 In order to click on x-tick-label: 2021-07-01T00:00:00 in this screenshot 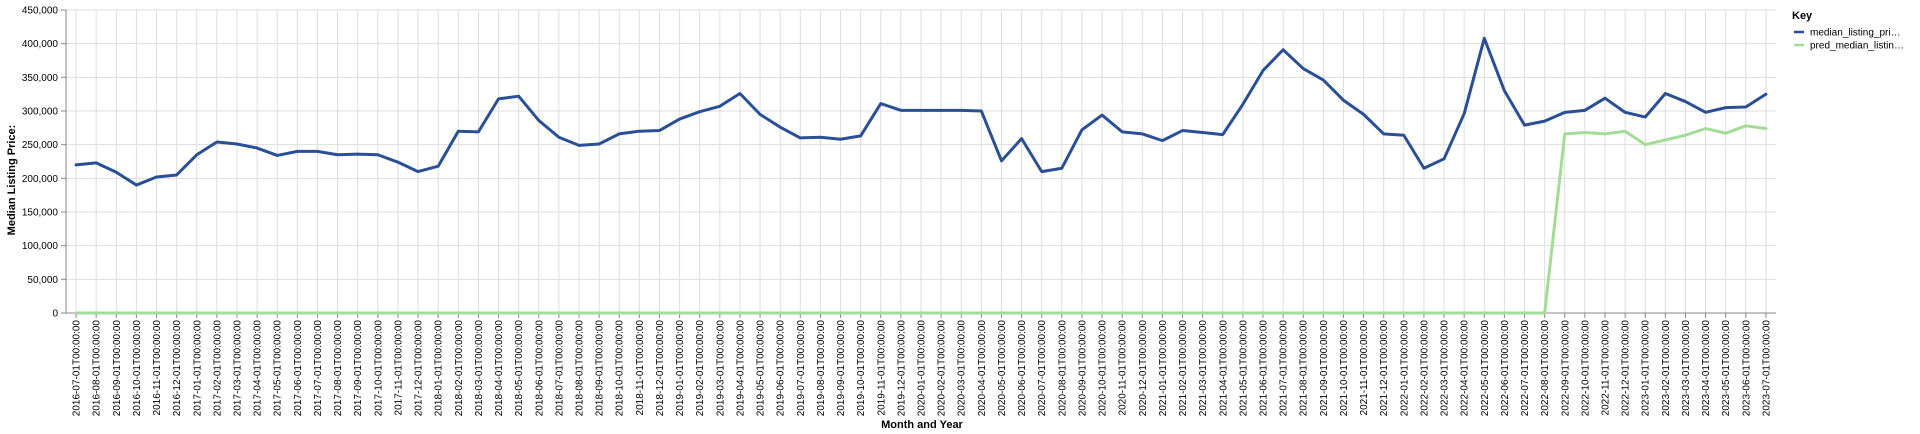, I will do `click(1284, 368)`.